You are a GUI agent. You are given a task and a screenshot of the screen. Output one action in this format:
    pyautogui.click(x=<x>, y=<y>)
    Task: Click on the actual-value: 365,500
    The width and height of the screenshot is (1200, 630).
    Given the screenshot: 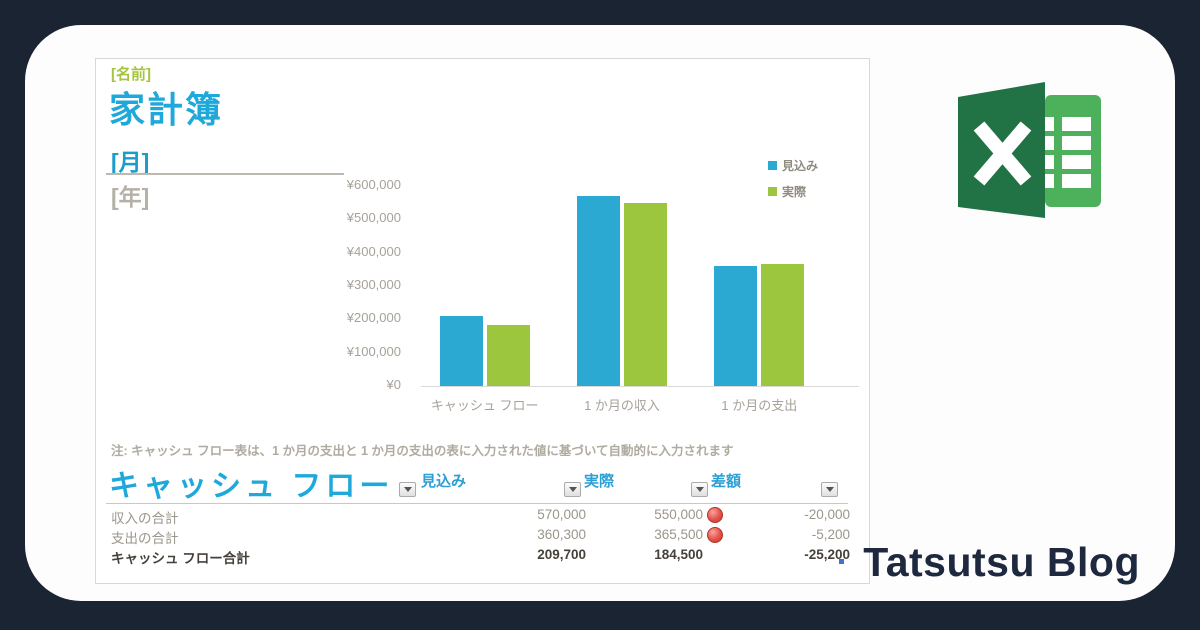 What is the action you would take?
    pyautogui.click(x=678, y=534)
    